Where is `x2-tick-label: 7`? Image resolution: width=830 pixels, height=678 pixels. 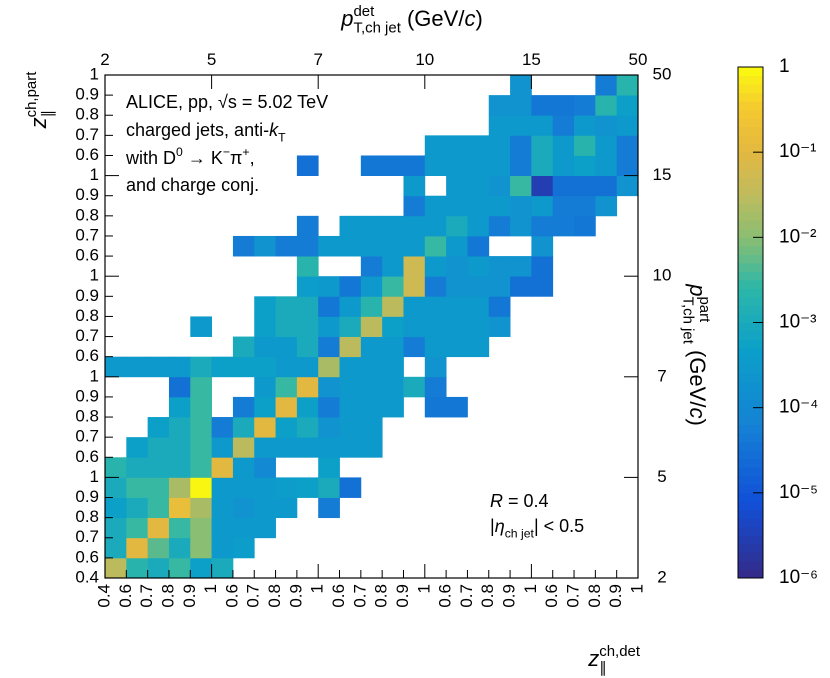
x2-tick-label: 7 is located at coordinates (317, 59).